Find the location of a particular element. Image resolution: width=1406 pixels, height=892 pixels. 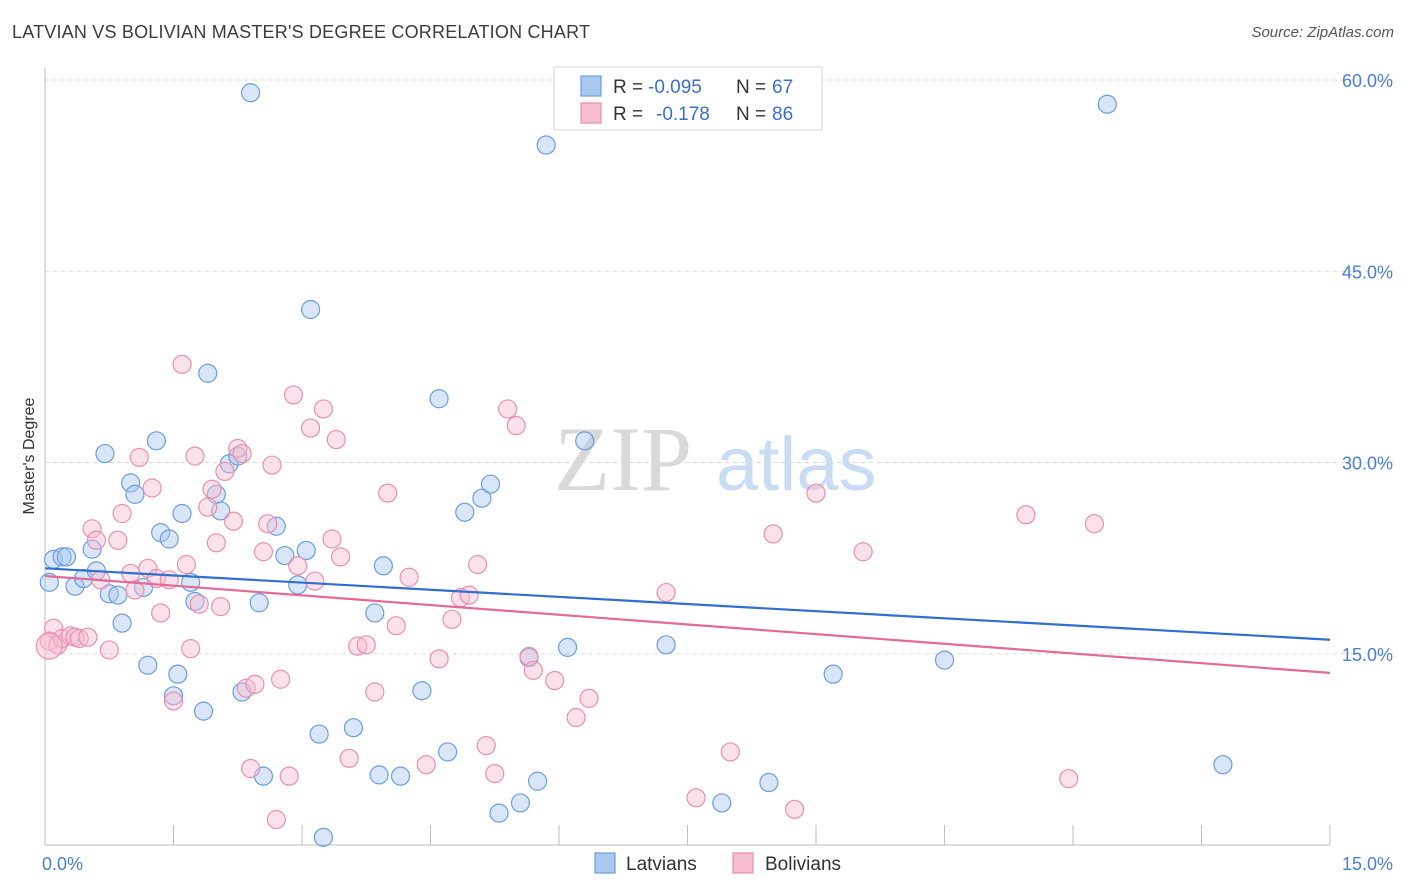

watermark-atlas: atlas is located at coordinates (796, 464).